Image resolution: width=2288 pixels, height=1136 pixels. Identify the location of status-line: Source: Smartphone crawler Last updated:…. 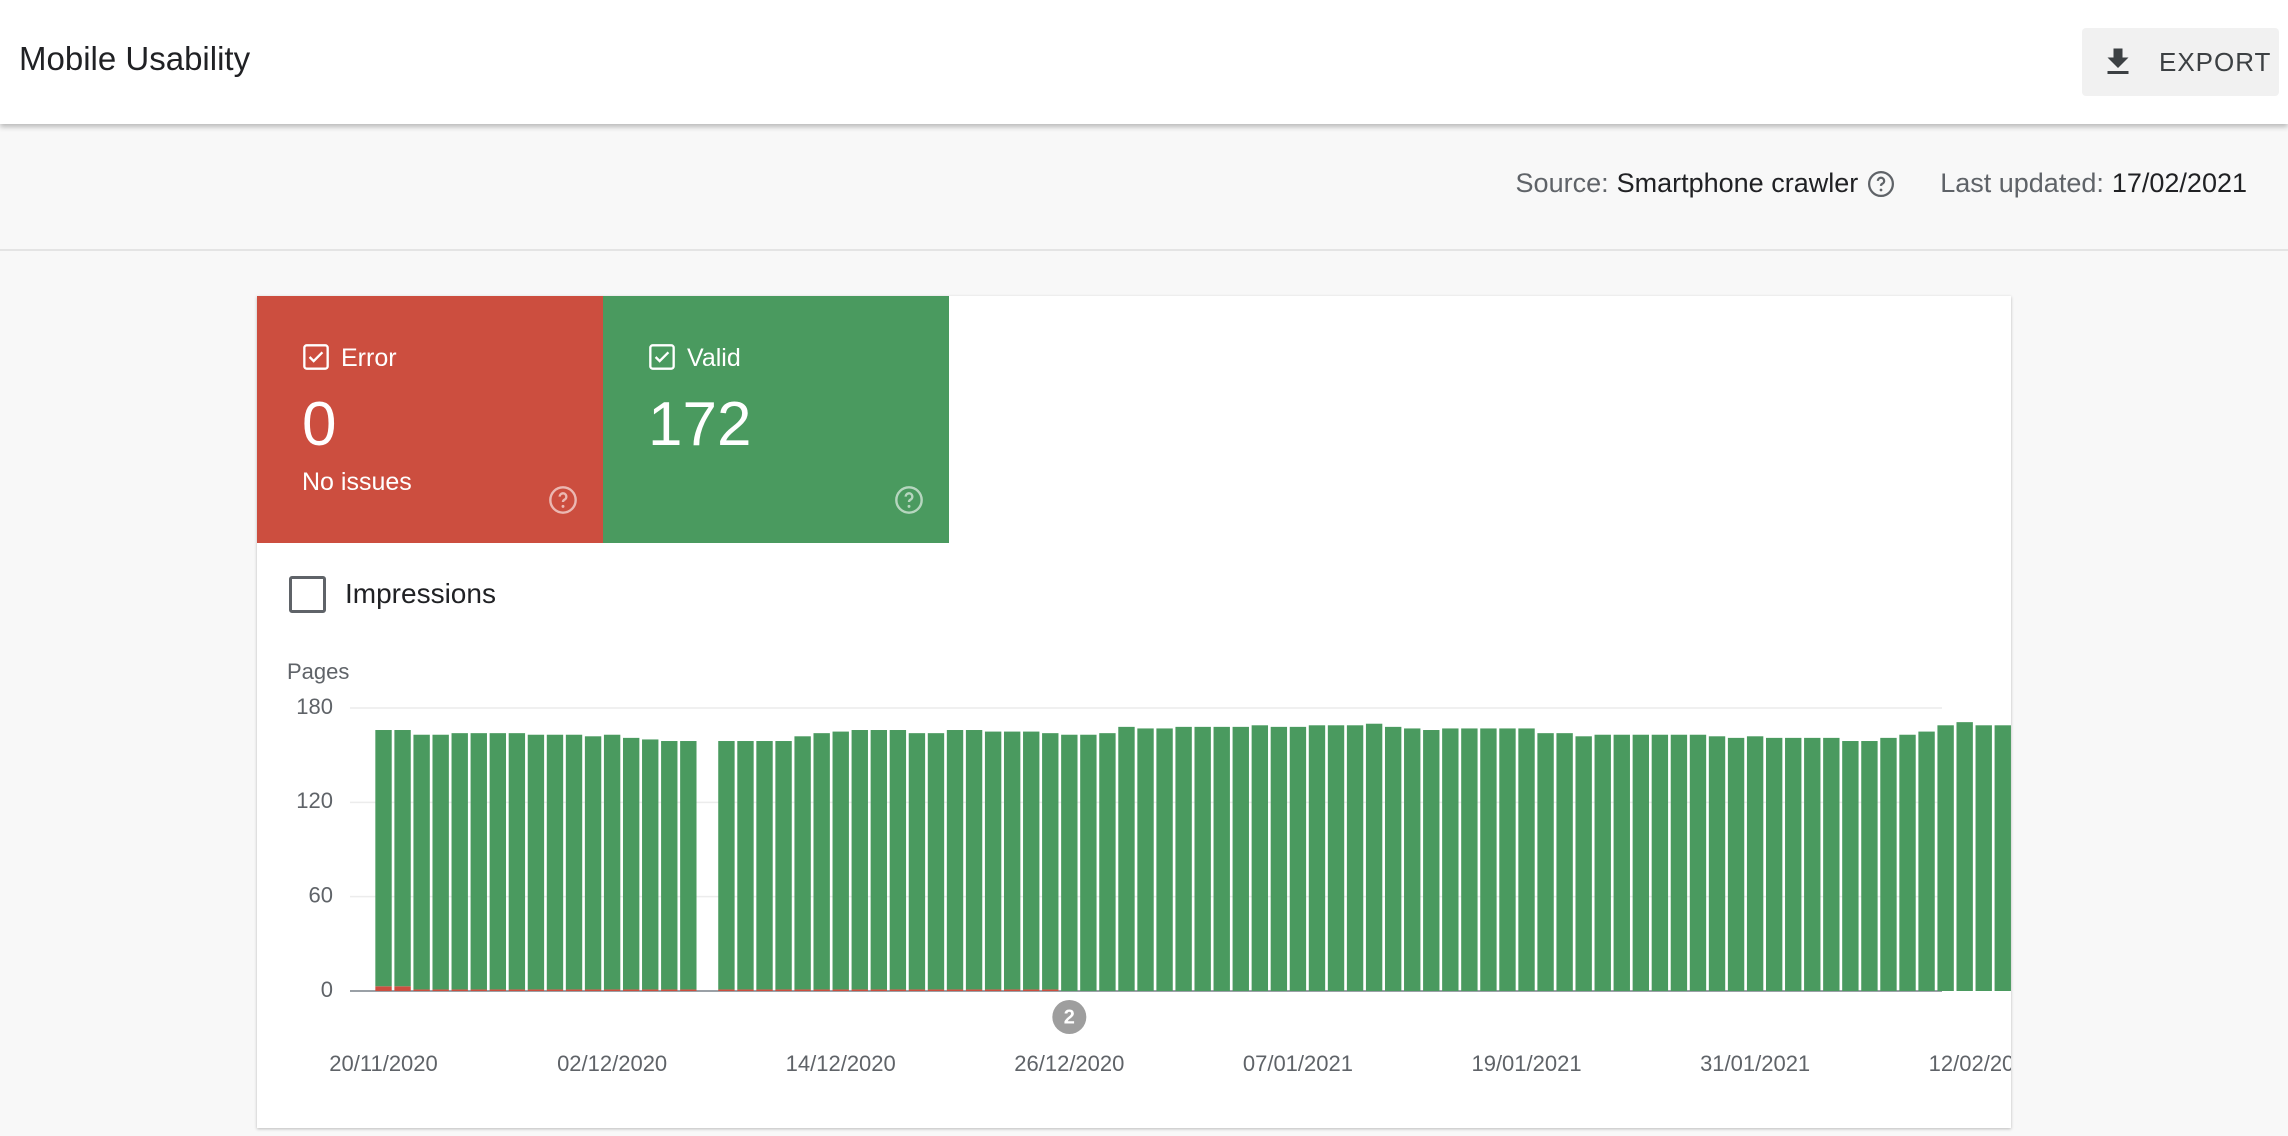
(1881, 183).